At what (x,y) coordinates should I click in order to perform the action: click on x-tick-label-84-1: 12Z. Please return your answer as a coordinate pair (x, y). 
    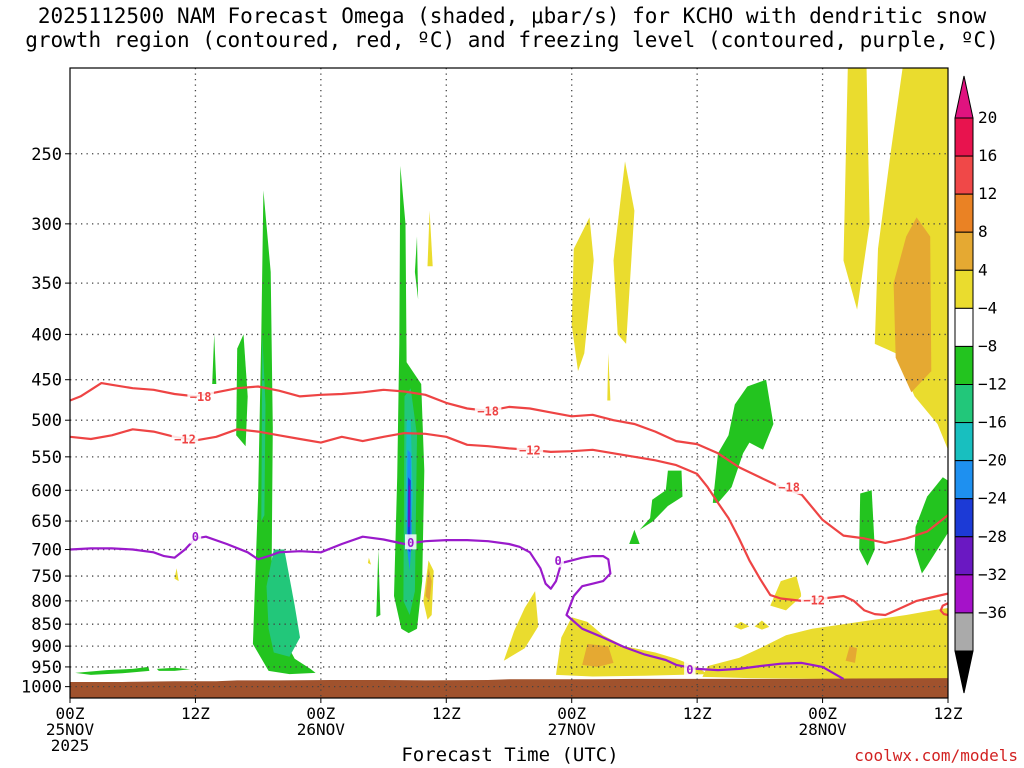
    Looking at the image, I should click on (948, 713).